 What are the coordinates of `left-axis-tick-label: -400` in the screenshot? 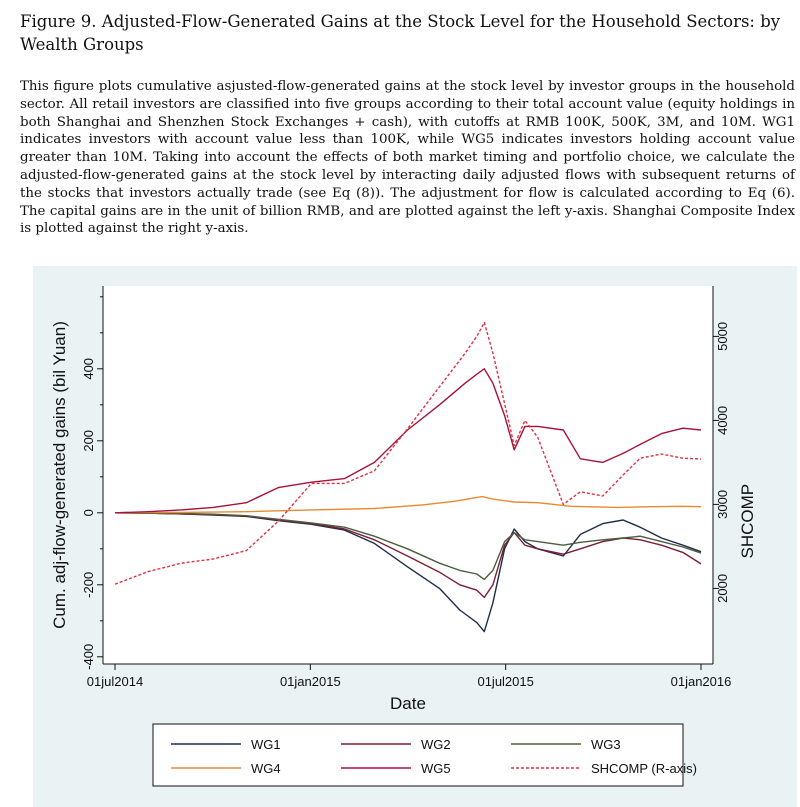 It's located at (88, 657).